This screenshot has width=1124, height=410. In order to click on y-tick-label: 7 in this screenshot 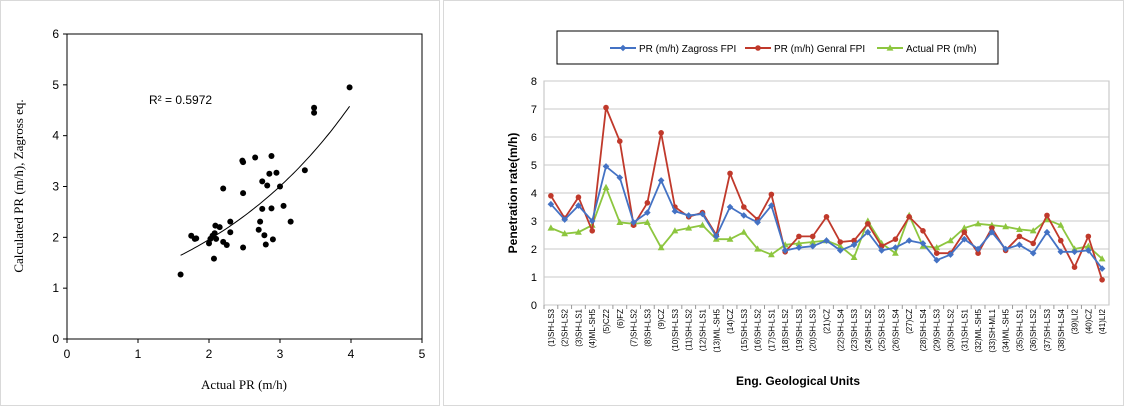, I will do `click(534, 110)`.